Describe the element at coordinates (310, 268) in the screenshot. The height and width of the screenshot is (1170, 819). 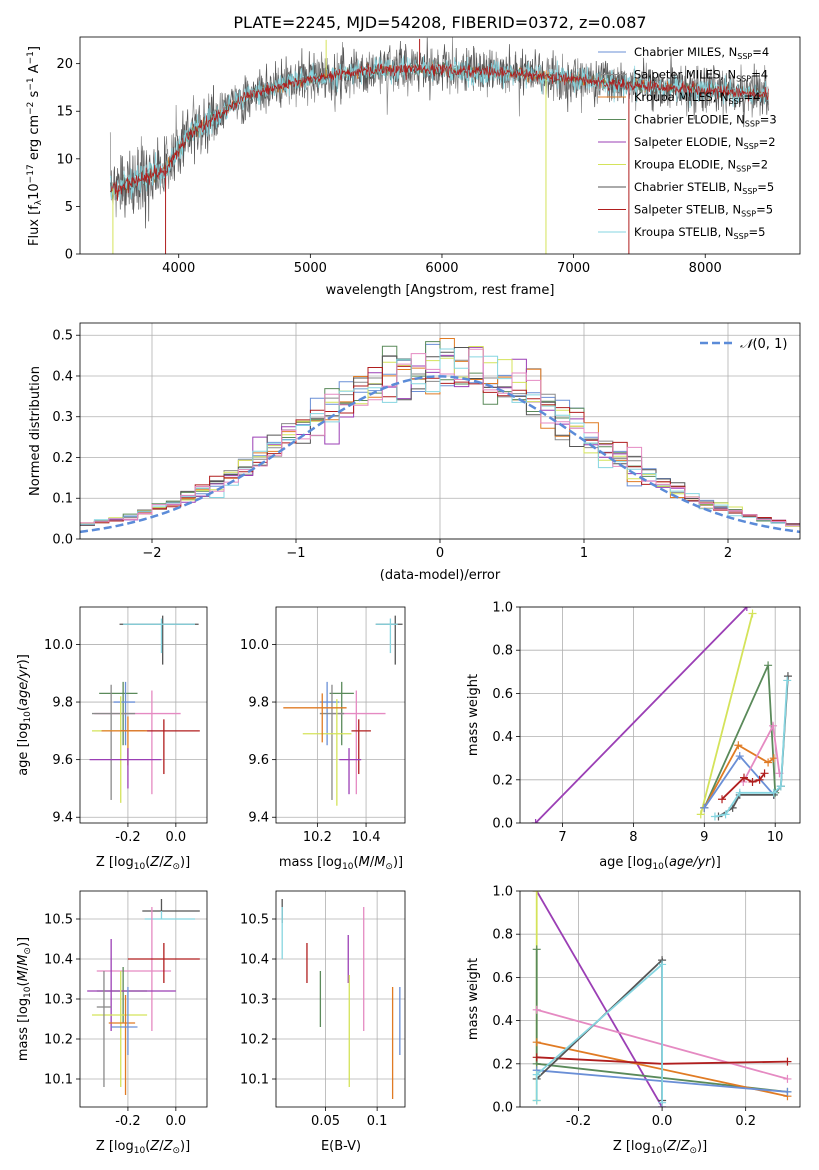
I see `x-tick-label: 5000` at that location.